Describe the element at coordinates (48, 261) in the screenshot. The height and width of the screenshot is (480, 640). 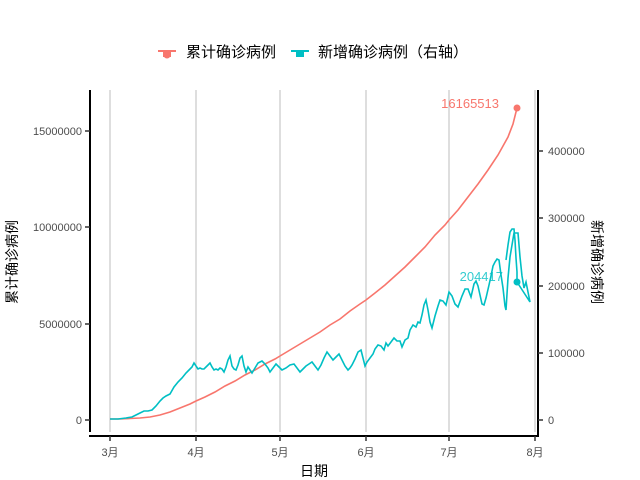
I see `y-axis-left: 0 5000000 10000000 15000000 累计确诊病例` at that location.